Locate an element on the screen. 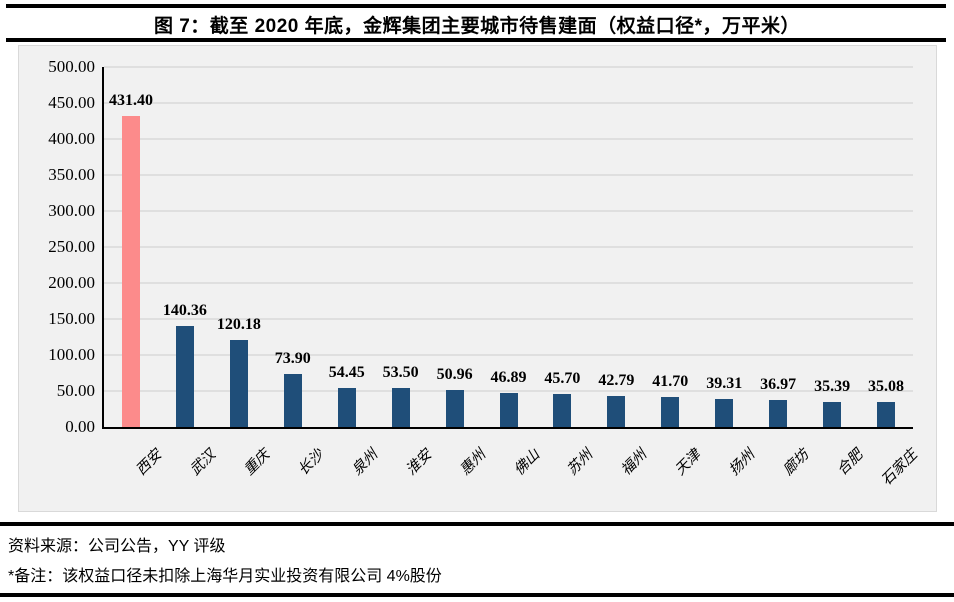 This screenshot has height=602, width=954. y-axis-tick-label: 450.00 is located at coordinates (71, 102).